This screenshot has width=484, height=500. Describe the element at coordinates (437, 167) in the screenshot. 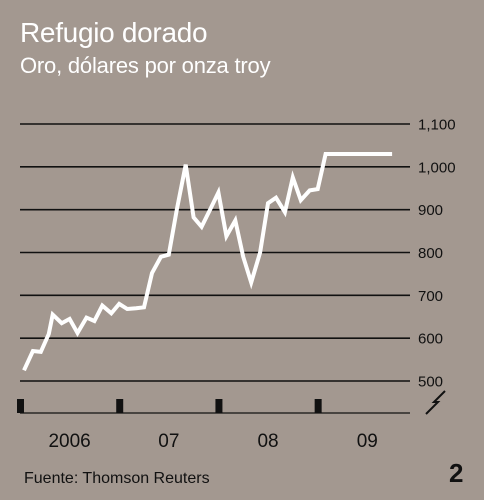

I see `y-tick-label-1000: 1,000` at that location.